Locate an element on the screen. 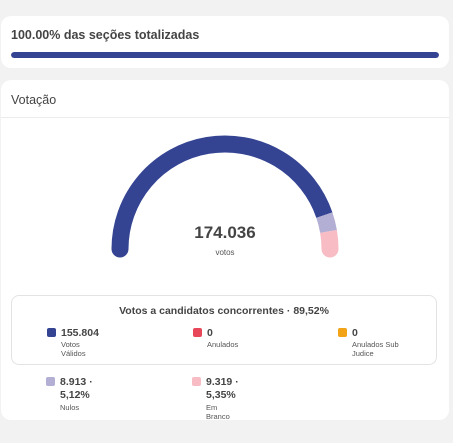 Image resolution: width=453 pixels, height=443 pixels. legend-label: Anulados Sub Judice is located at coordinates (375, 349).